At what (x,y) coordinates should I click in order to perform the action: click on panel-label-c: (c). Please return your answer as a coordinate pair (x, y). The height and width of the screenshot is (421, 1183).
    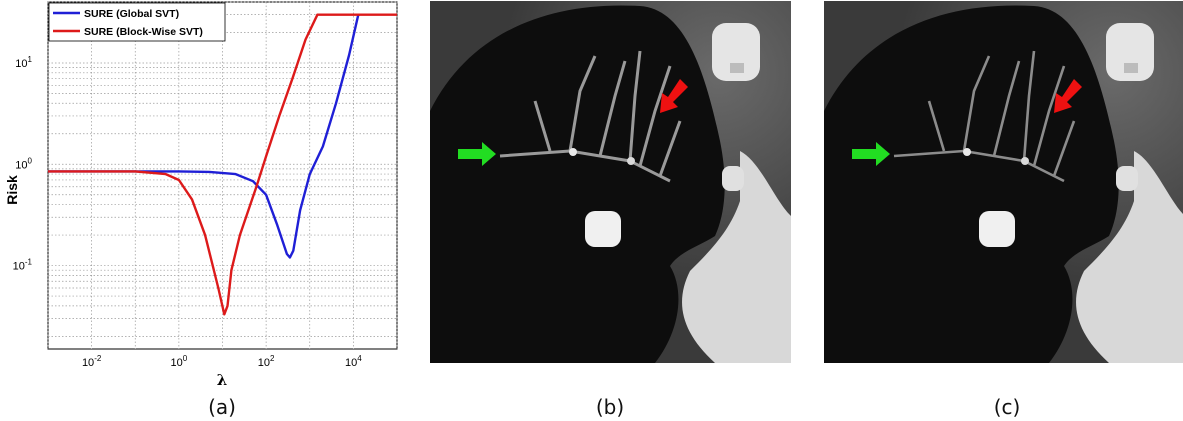
    Looking at the image, I should click on (1007, 407).